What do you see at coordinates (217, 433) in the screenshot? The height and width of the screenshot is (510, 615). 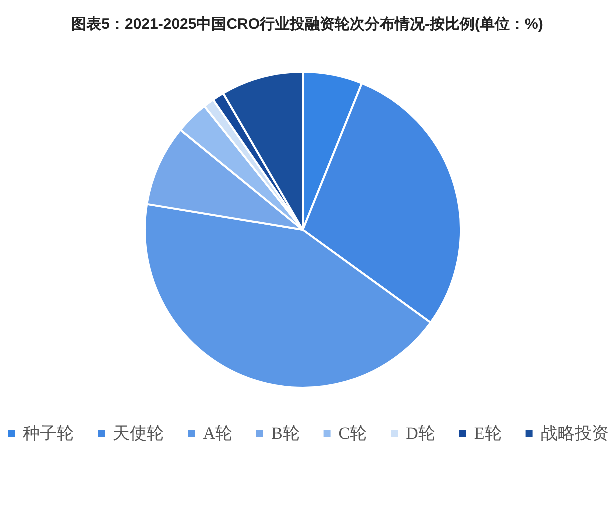 I see `legend-label: A轮` at bounding box center [217, 433].